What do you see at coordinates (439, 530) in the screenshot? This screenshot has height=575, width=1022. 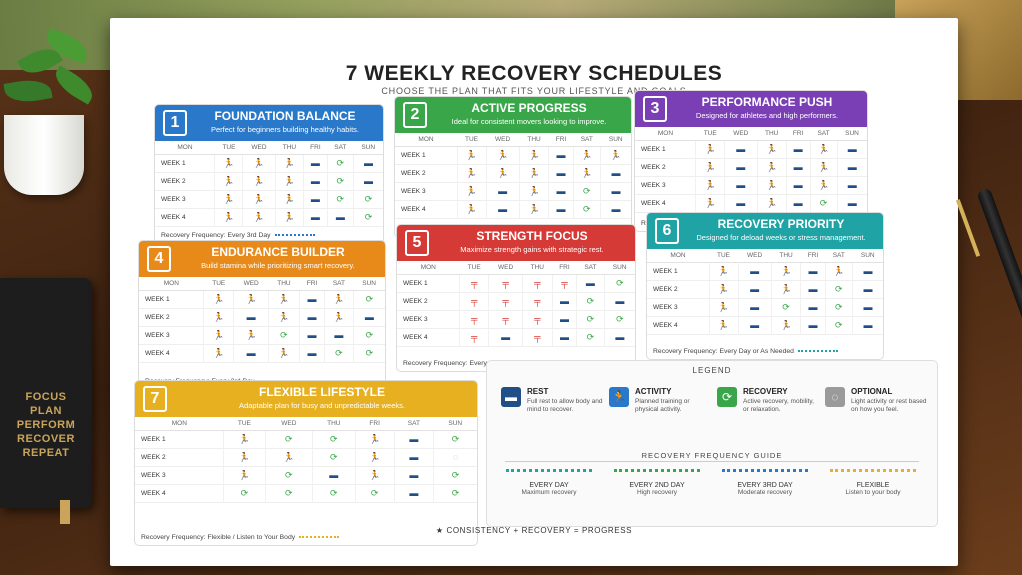 I see `star-icon: ★` at bounding box center [439, 530].